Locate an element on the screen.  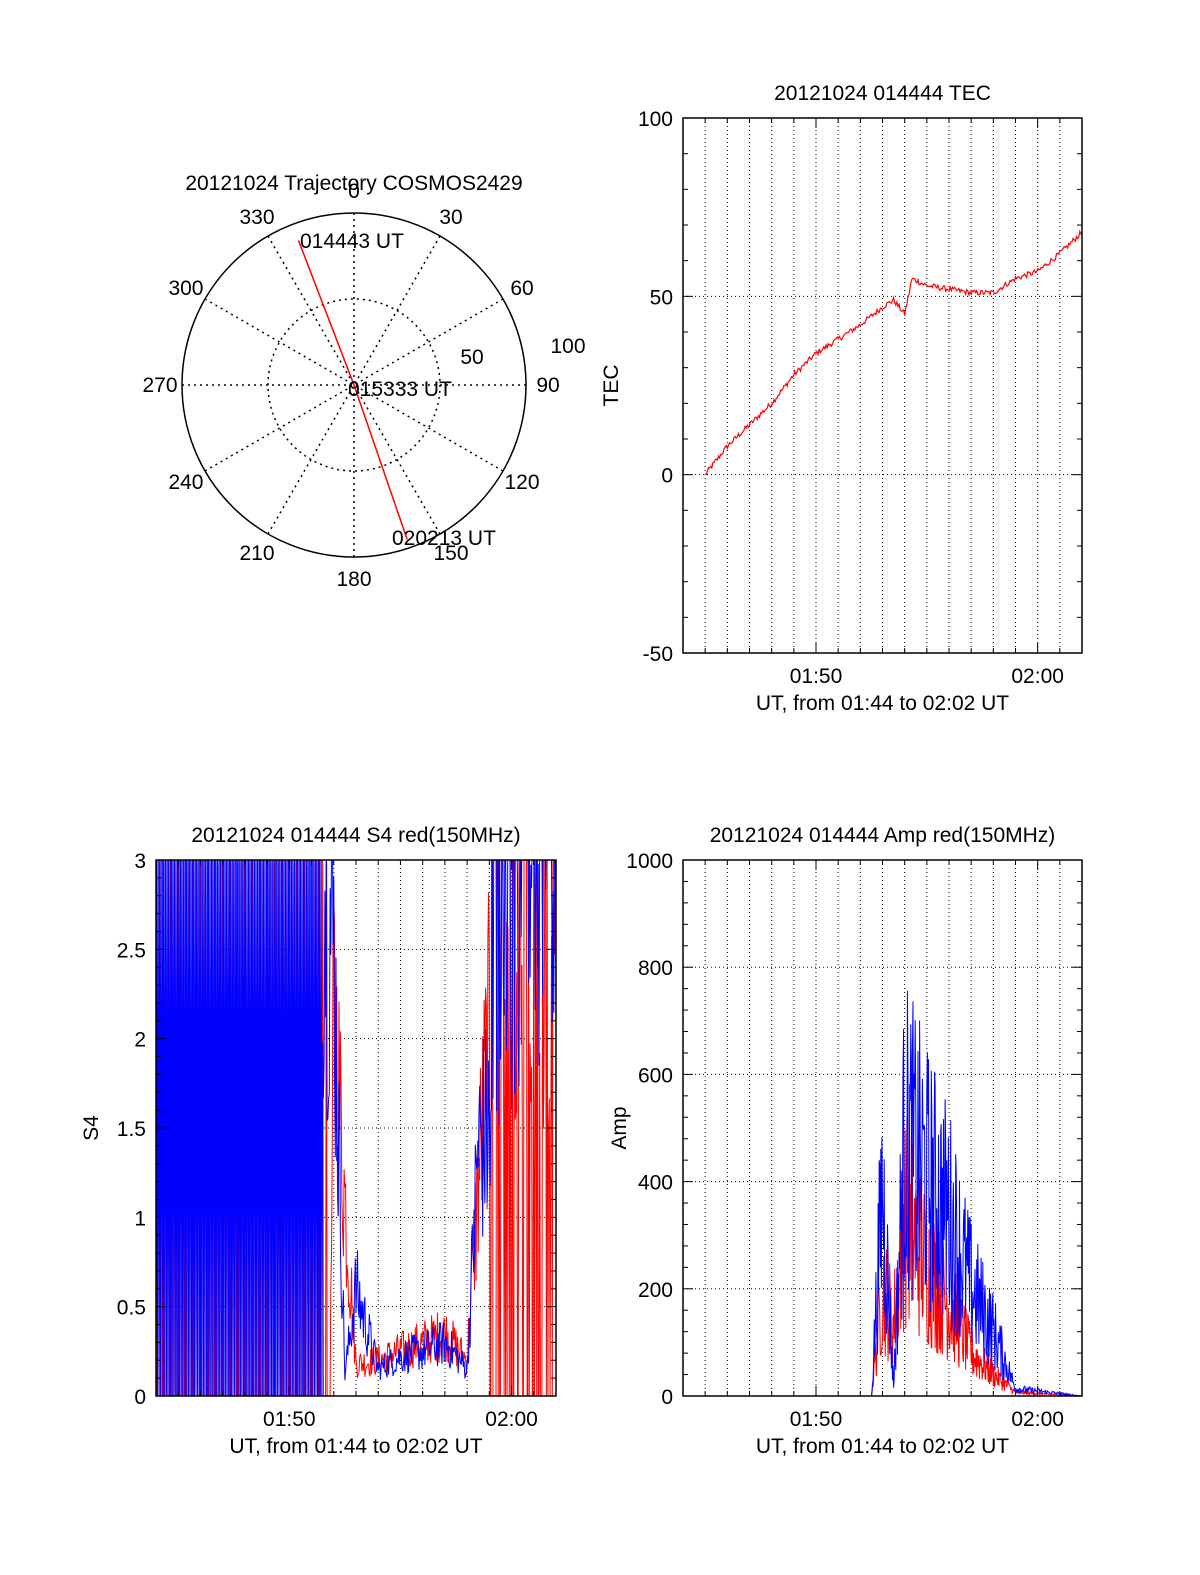
y-tick-label: 2 is located at coordinates (140, 1040).